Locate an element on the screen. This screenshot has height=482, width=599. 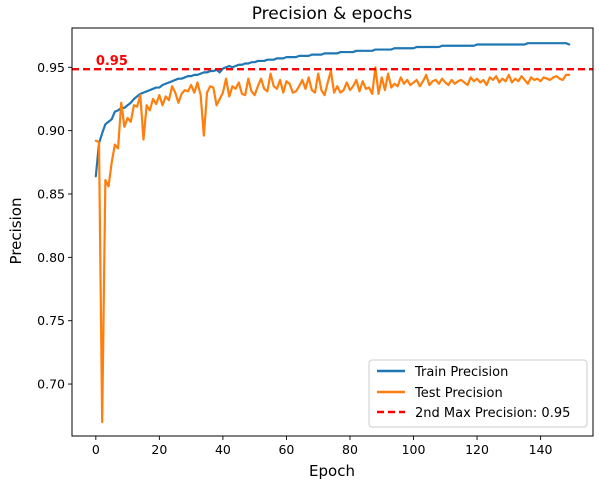
x-tick-label: 100 is located at coordinates (414, 449).